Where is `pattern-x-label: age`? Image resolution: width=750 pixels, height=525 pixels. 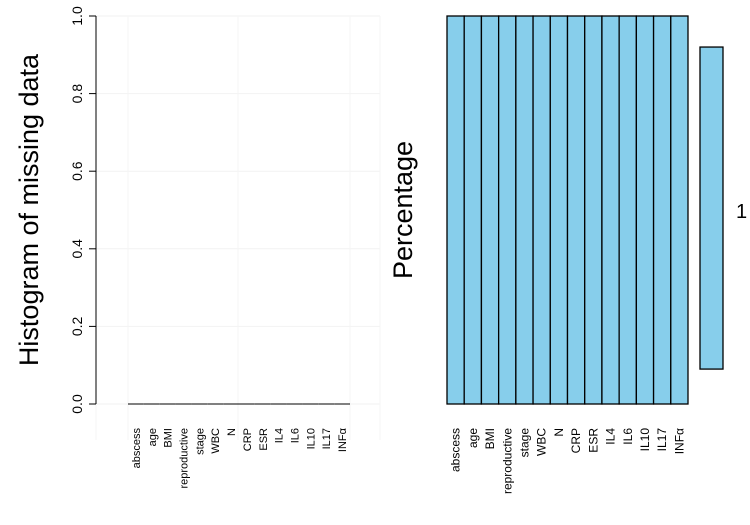 pattern-x-label: age is located at coordinates (473, 438).